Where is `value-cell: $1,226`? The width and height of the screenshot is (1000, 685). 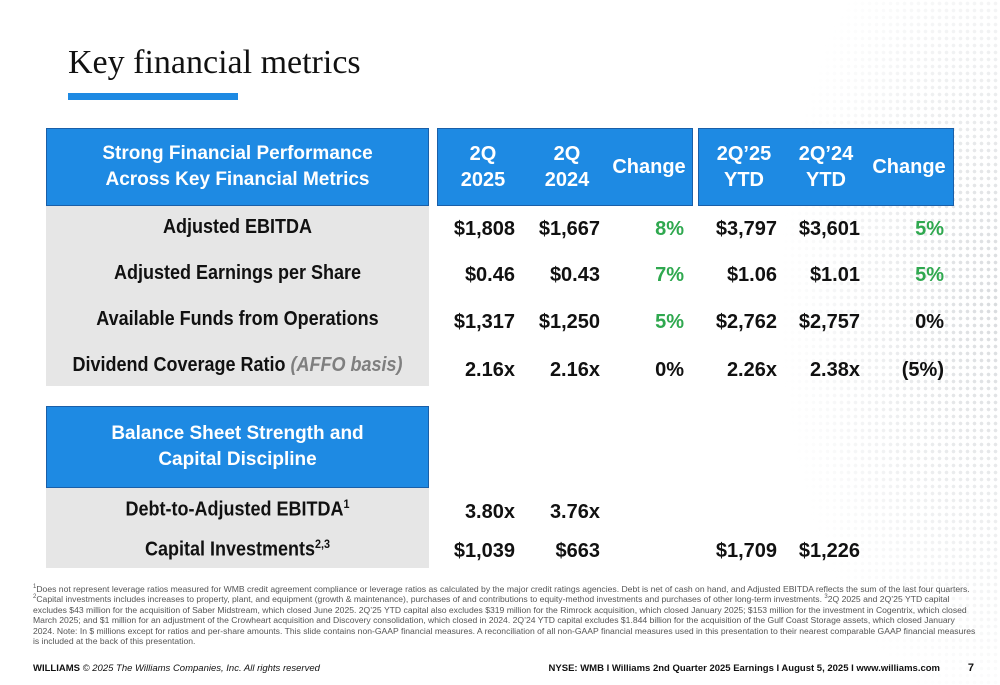 value-cell: $1,226 is located at coordinates (829, 551).